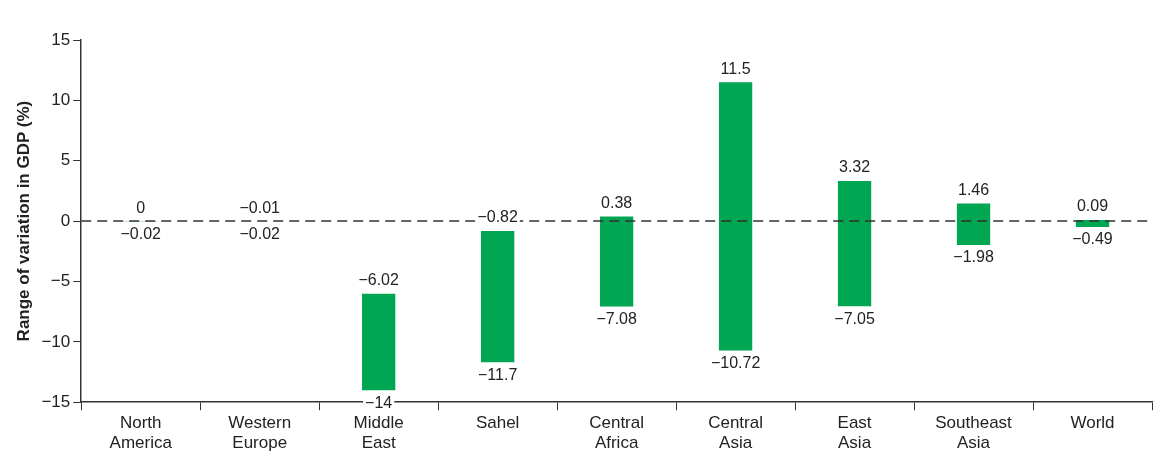 This screenshot has width=1167, height=462. Describe the element at coordinates (1092, 239) in the screenshot. I see `annotation: −0.49` at that location.